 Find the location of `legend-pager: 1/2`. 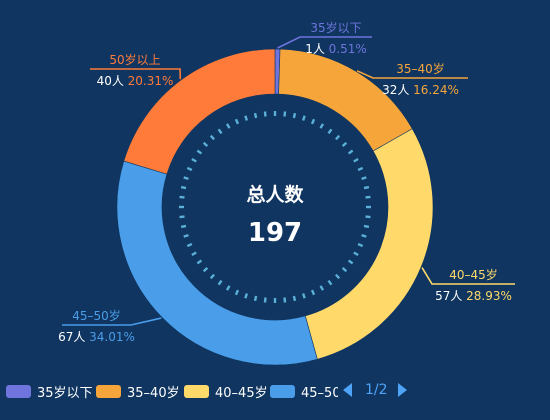

legend-pager: 1/2 is located at coordinates (378, 391).